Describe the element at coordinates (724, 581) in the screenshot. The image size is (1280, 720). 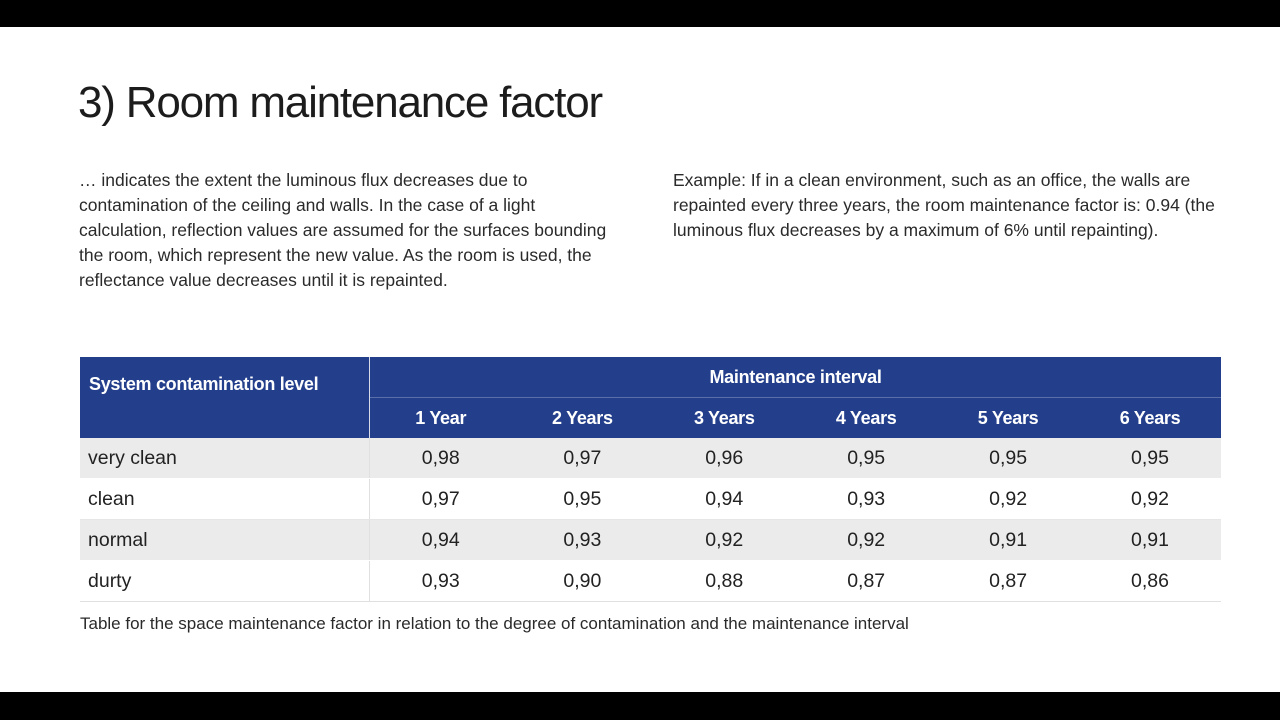
I see `factor-cell: 0,88` at that location.